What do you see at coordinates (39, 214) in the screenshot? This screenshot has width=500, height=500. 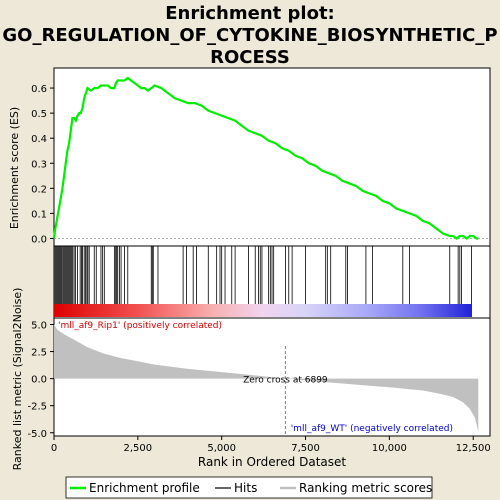 I see `es-y-tick-label: 0.1` at bounding box center [39, 214].